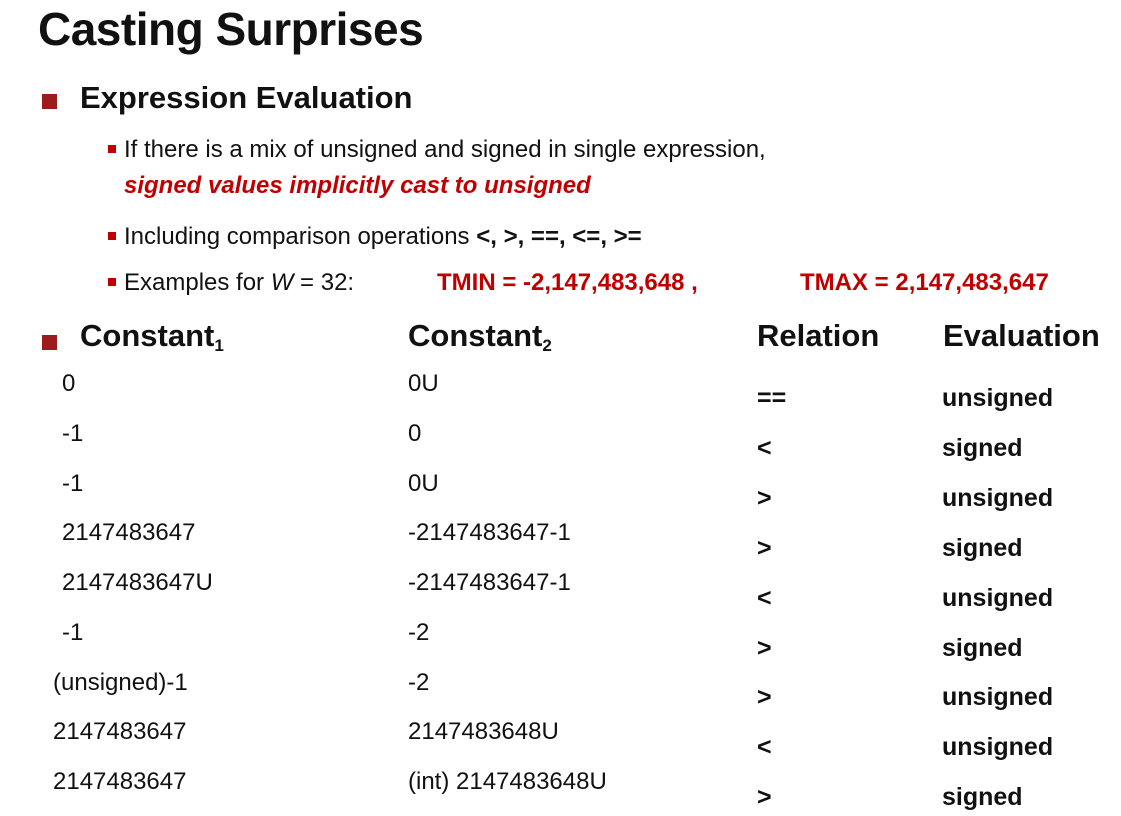 This screenshot has height=816, width=1121. What do you see at coordinates (120, 682) in the screenshot?
I see `constant1-cell: (unsigned)-1` at bounding box center [120, 682].